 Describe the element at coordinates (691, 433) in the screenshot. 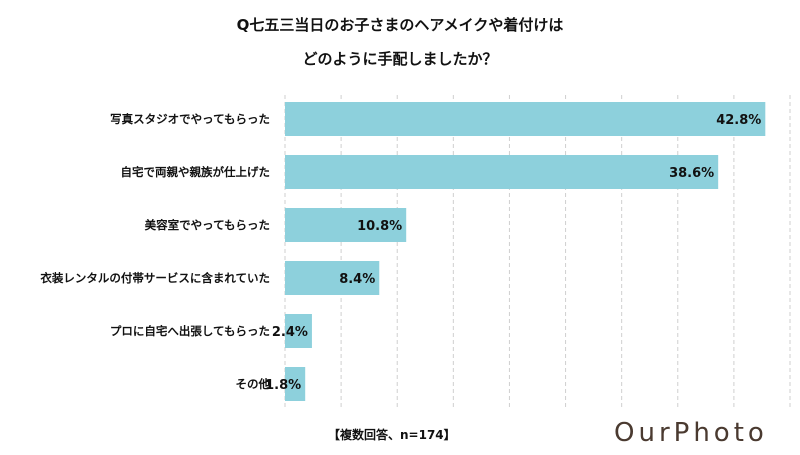

I see `ourphoto-logo: OurPhoto` at that location.